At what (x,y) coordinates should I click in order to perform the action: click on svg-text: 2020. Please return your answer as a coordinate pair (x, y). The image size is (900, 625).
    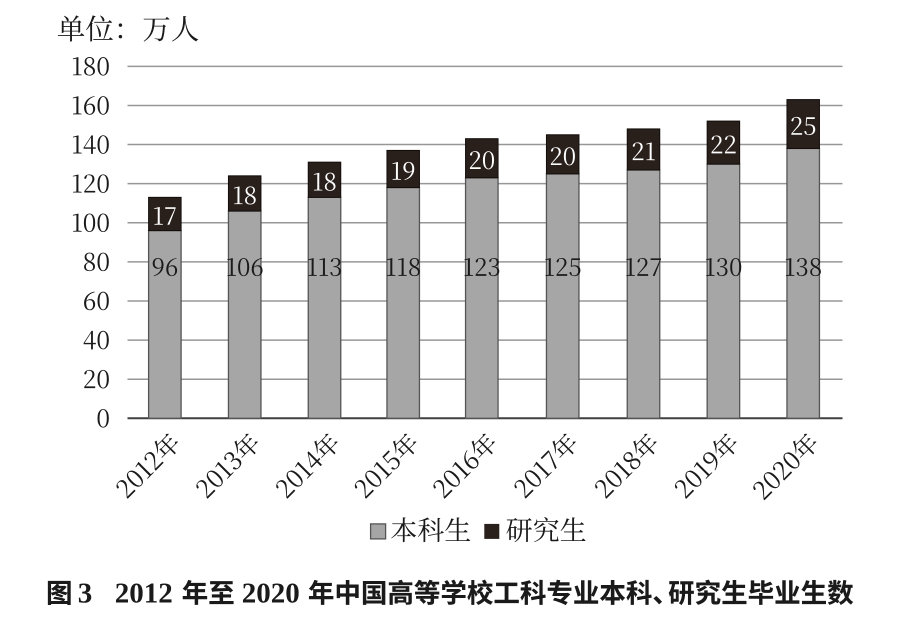
    Looking at the image, I should click on (271, 594).